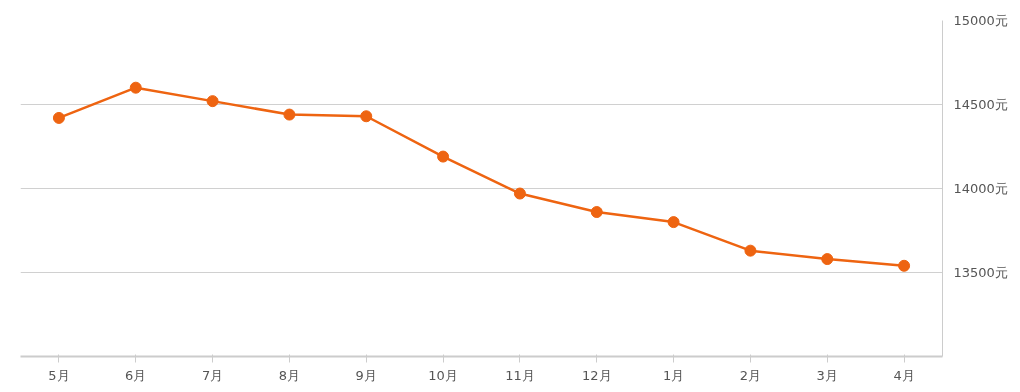 Image resolution: width=1020 pixels, height=392 pixels. I want to click on x-tick-label: 11月, so click(520, 375).